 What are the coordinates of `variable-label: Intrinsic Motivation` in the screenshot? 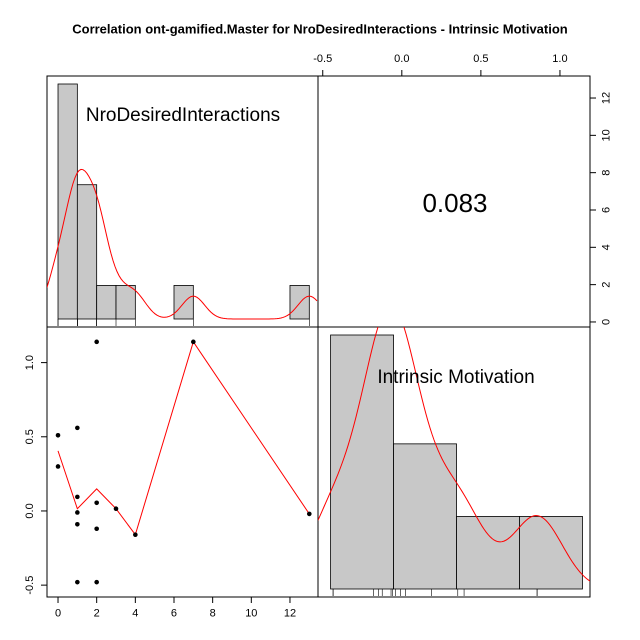 It's located at (455, 377).